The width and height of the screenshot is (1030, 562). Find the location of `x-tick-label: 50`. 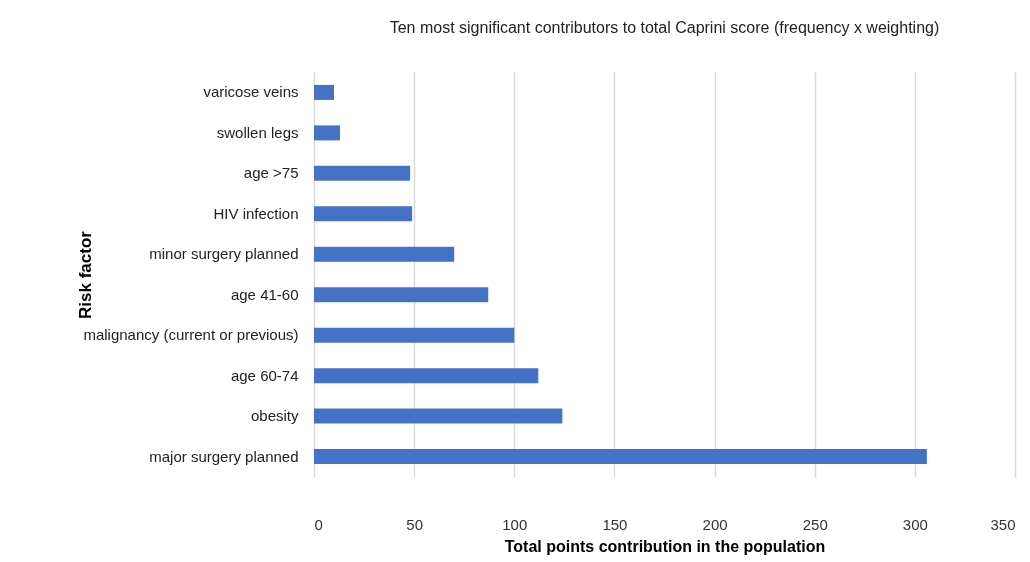

x-tick-label: 50 is located at coordinates (414, 524).